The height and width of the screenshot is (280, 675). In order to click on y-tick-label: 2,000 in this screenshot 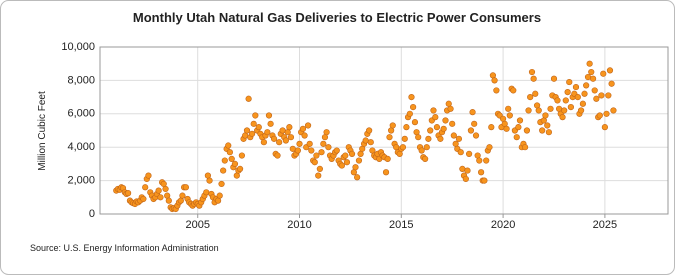, I will do `click(81, 181)`.